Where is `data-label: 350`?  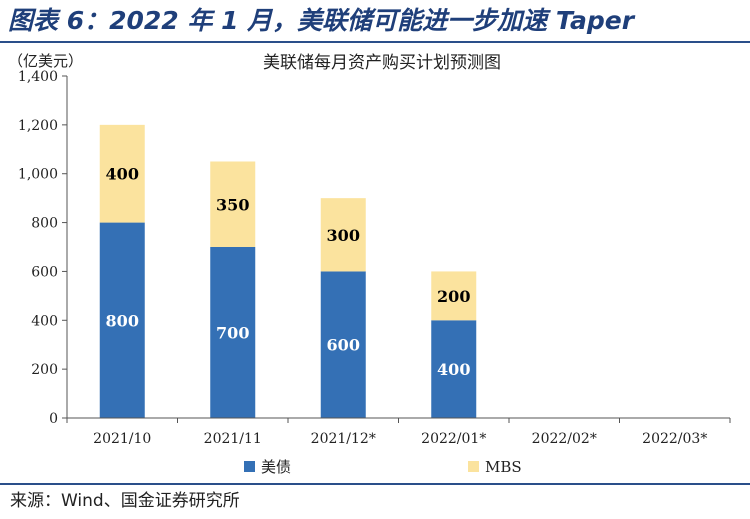 data-label: 350 is located at coordinates (232, 204).